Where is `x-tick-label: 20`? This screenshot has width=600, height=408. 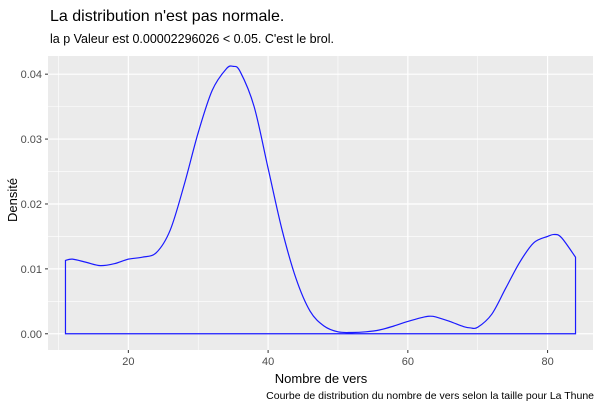
x-tick-label: 20 is located at coordinates (128, 362).